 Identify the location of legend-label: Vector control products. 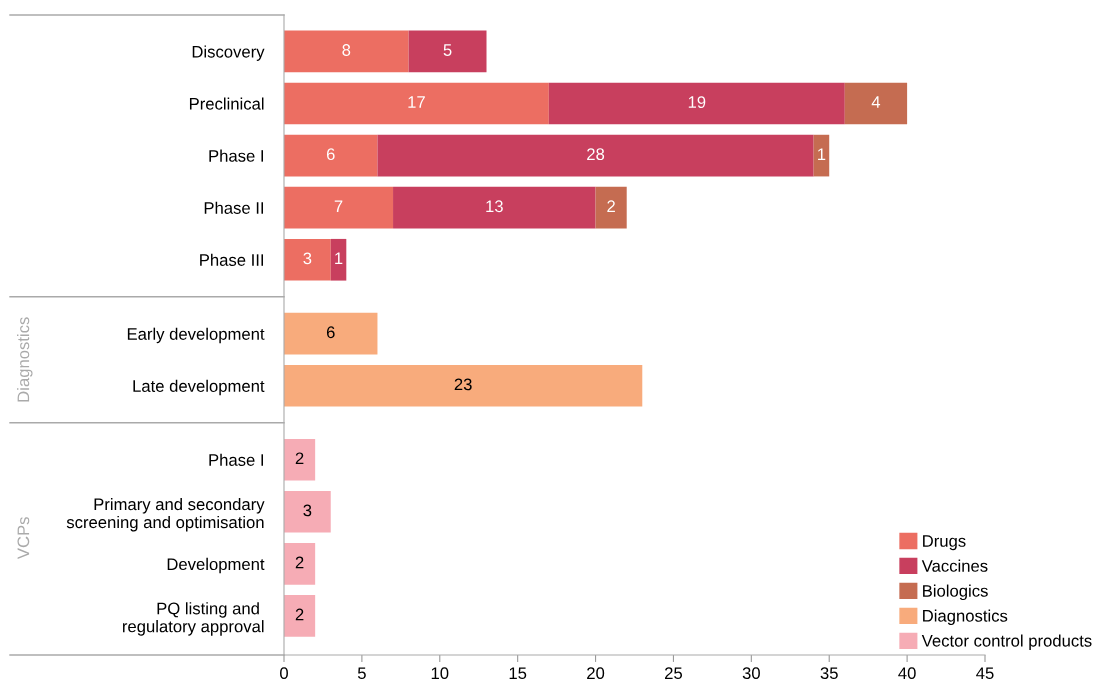
(1006, 642).